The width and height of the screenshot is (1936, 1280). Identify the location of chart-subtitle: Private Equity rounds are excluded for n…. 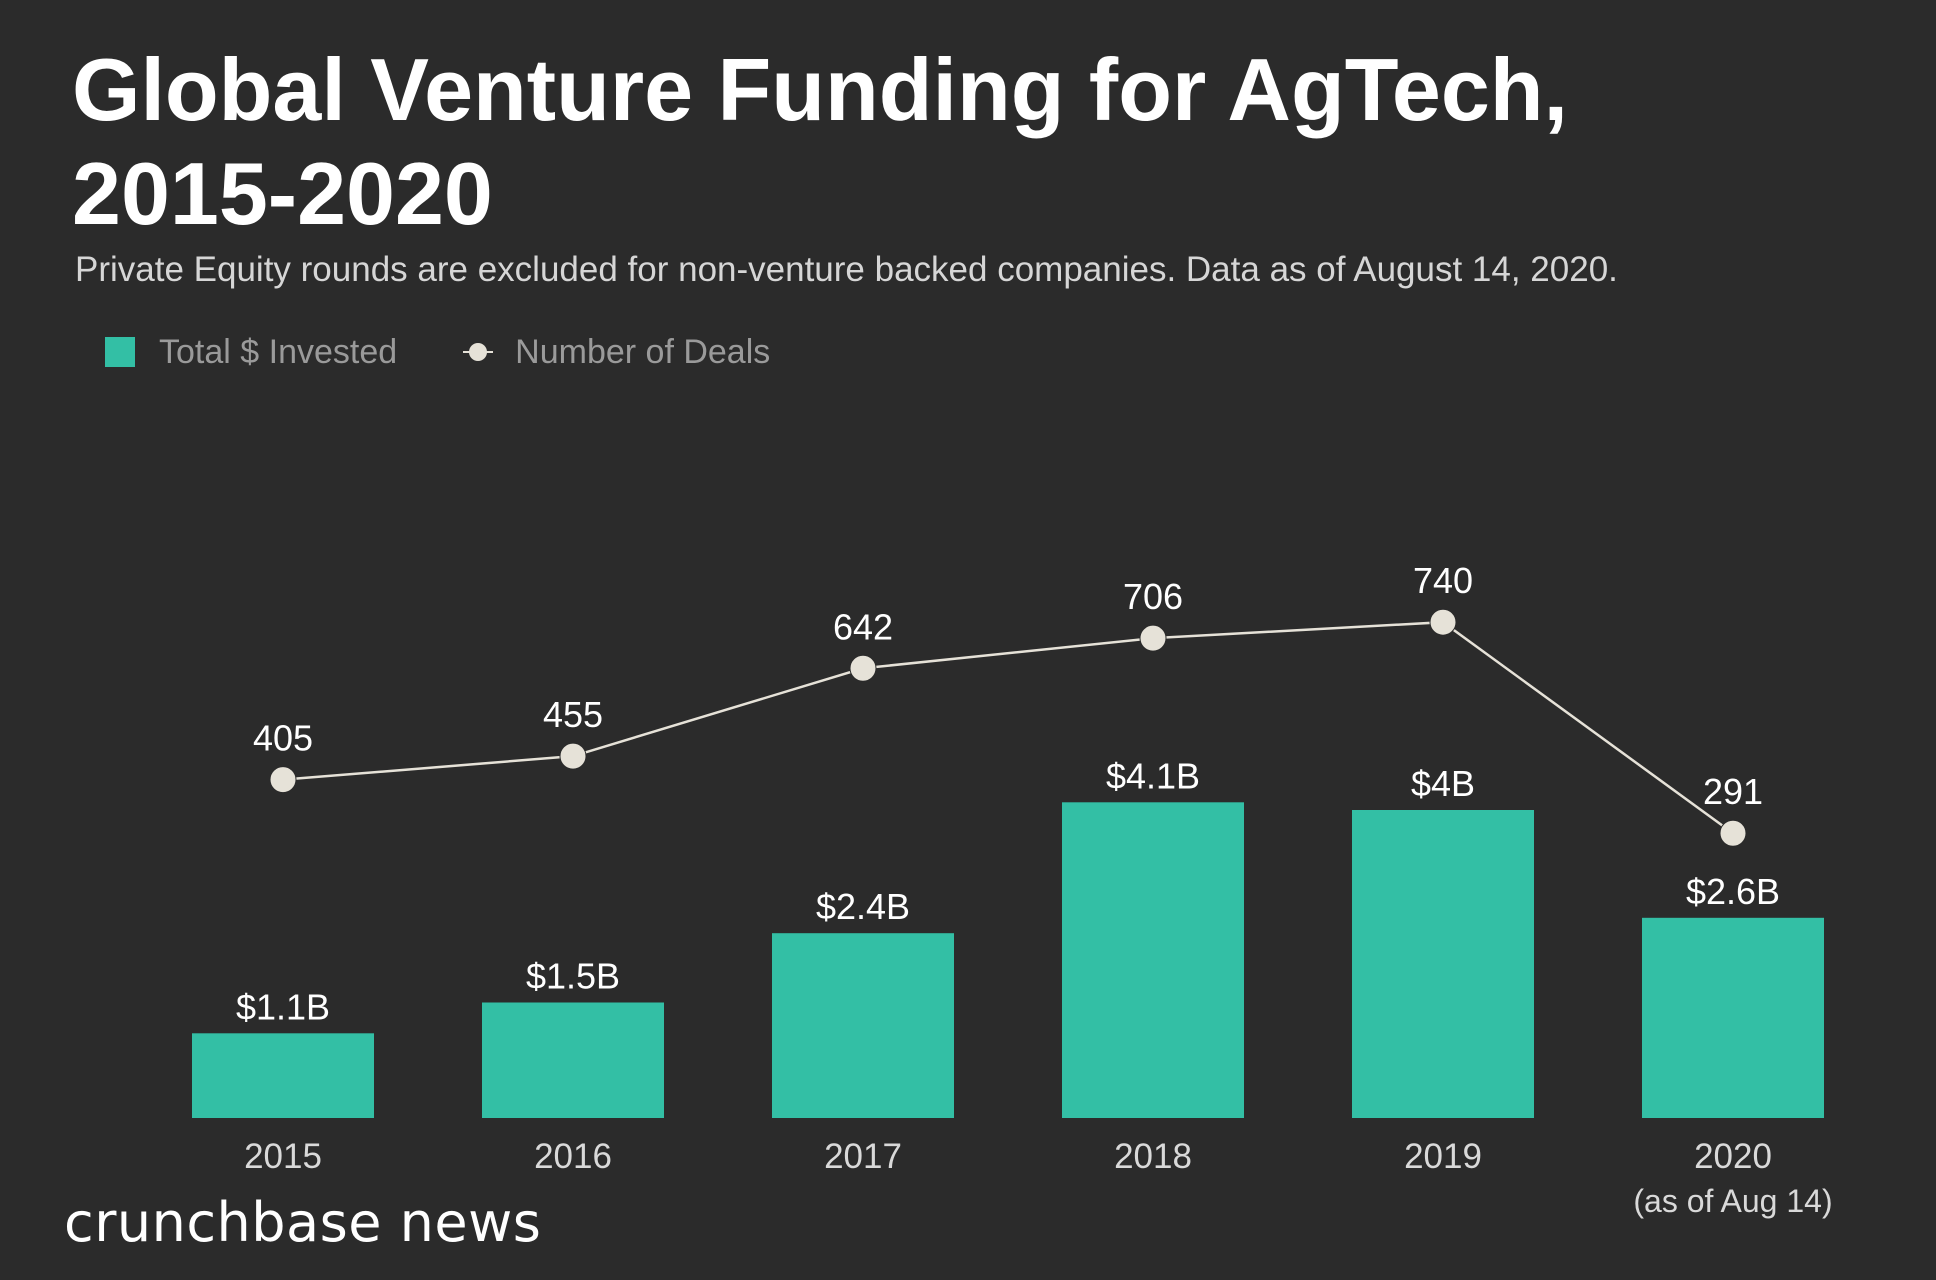
(846, 269).